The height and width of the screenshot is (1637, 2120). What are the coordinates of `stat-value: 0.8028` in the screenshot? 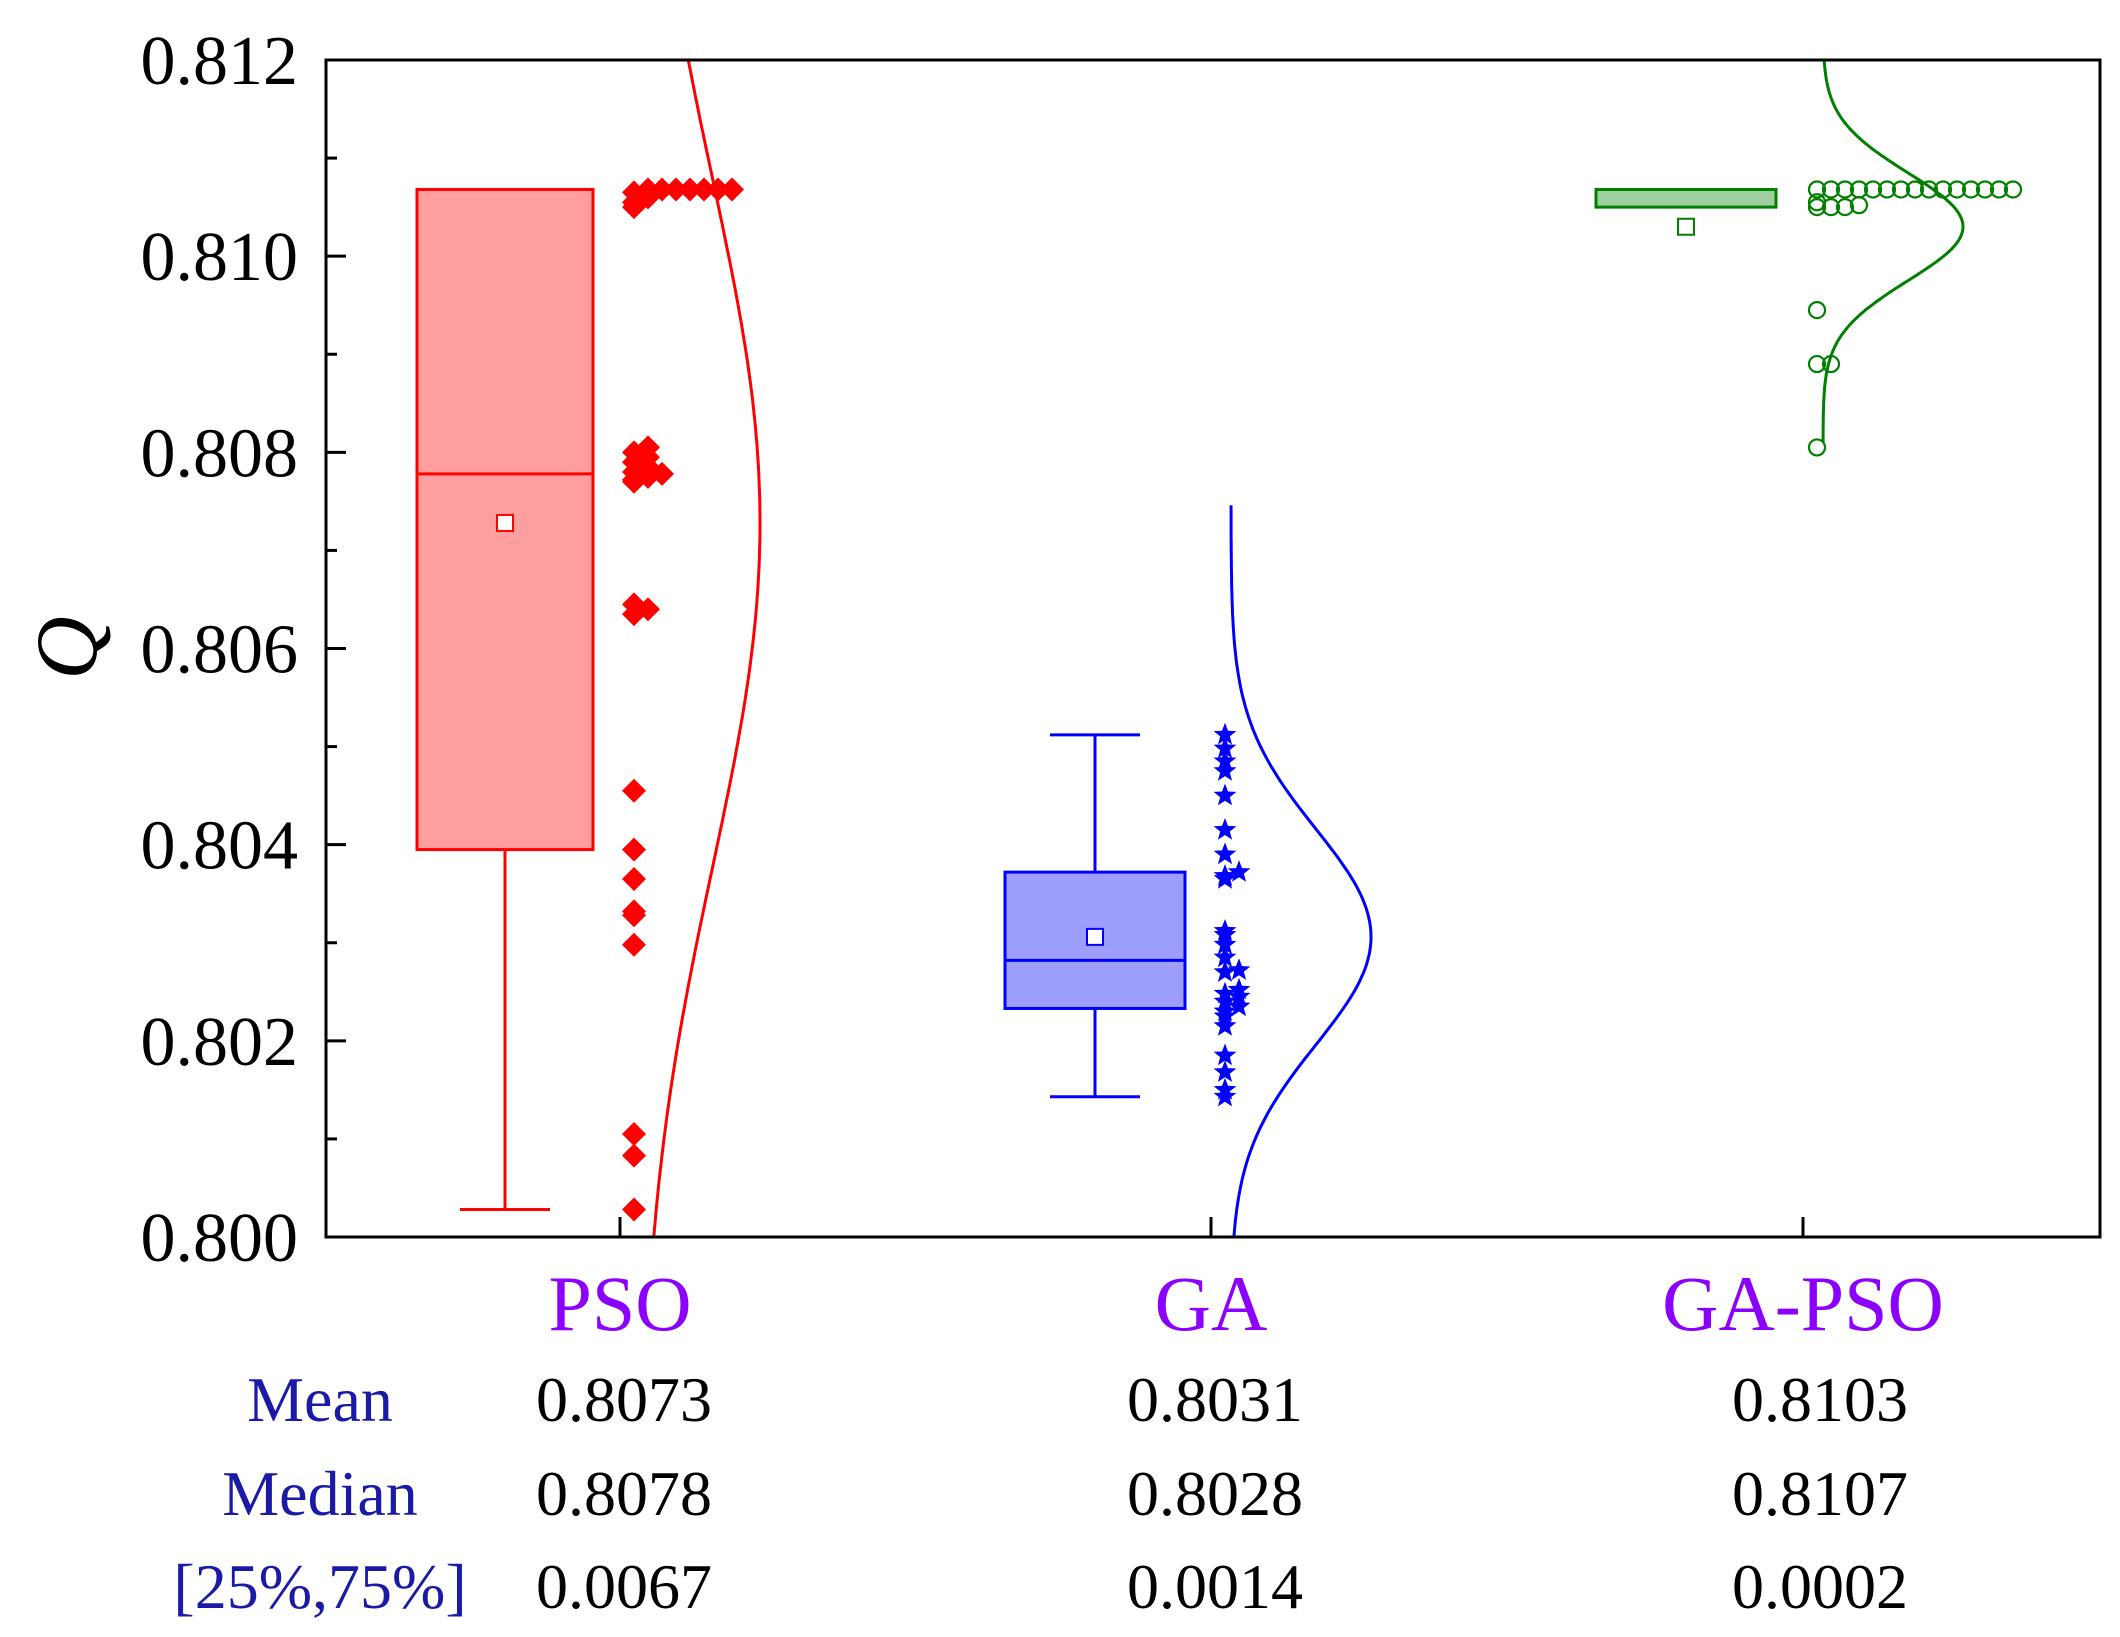 It's located at (1215, 1493).